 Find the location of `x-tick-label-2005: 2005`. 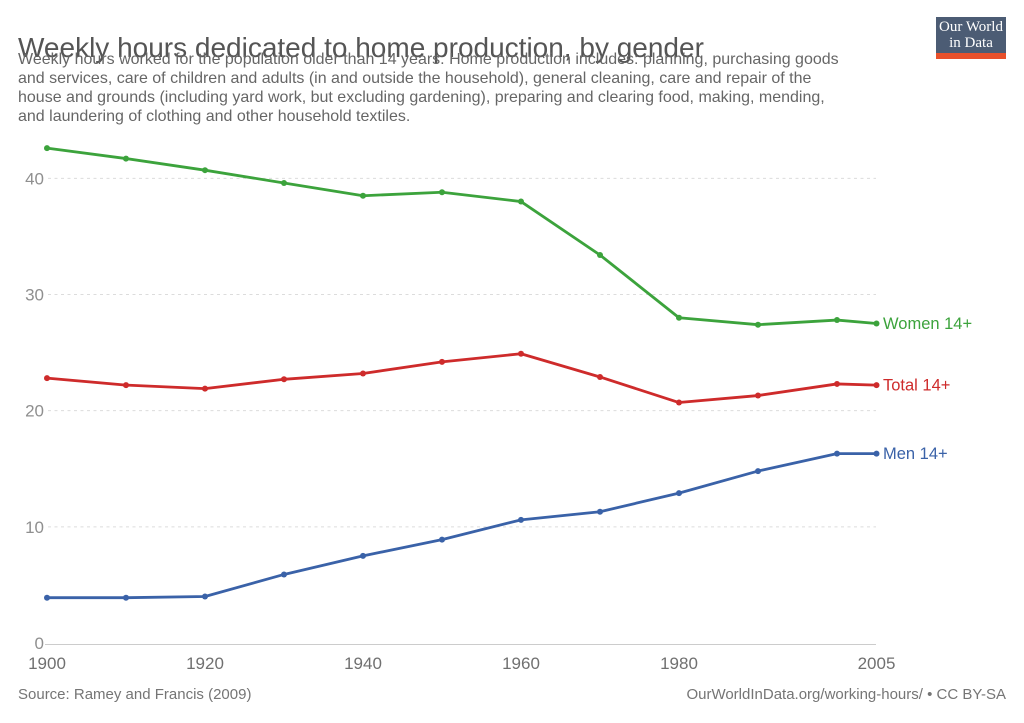

x-tick-label-2005: 2005 is located at coordinates (877, 663).